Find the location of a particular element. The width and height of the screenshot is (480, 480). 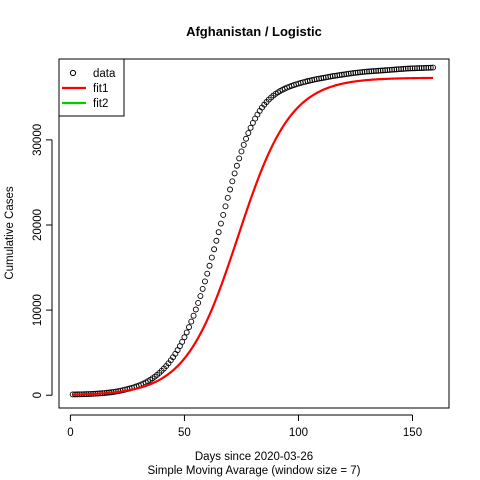

x-tick-label: 150 is located at coordinates (412, 433).